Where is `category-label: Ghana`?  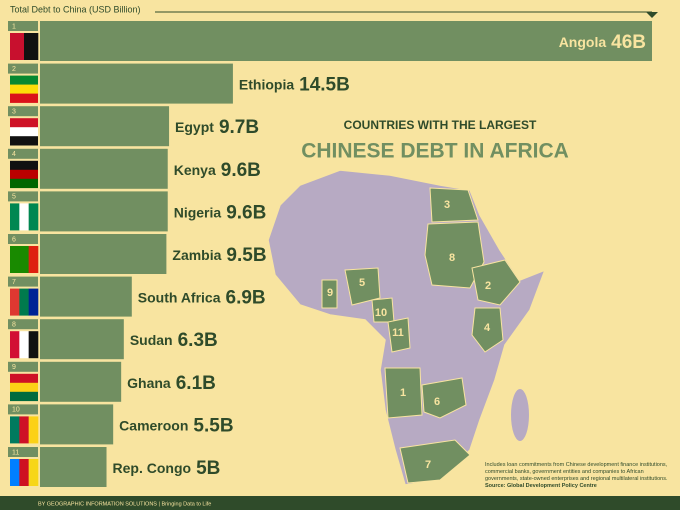 category-label: Ghana is located at coordinates (149, 383).